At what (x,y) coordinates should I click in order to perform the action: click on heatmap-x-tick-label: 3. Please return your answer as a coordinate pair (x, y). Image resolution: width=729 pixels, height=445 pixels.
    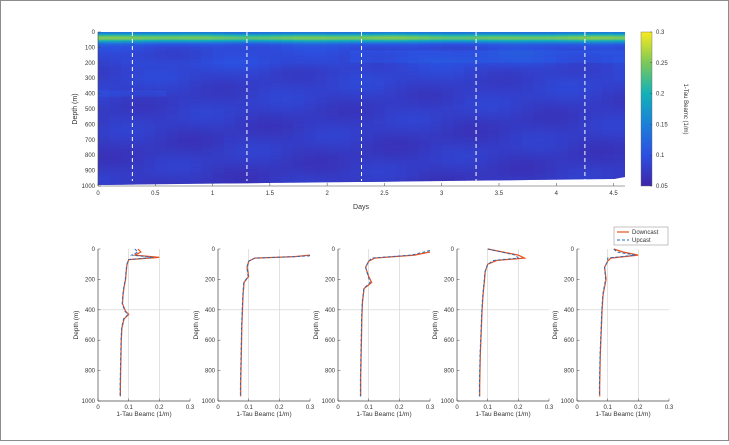
    Looking at the image, I should click on (442, 194).